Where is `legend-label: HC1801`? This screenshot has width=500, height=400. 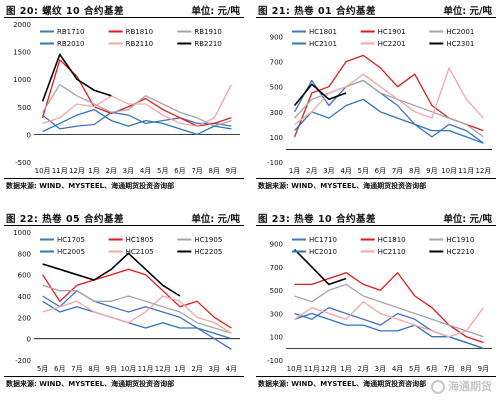 legend-label: HC1801 is located at coordinates (323, 32).